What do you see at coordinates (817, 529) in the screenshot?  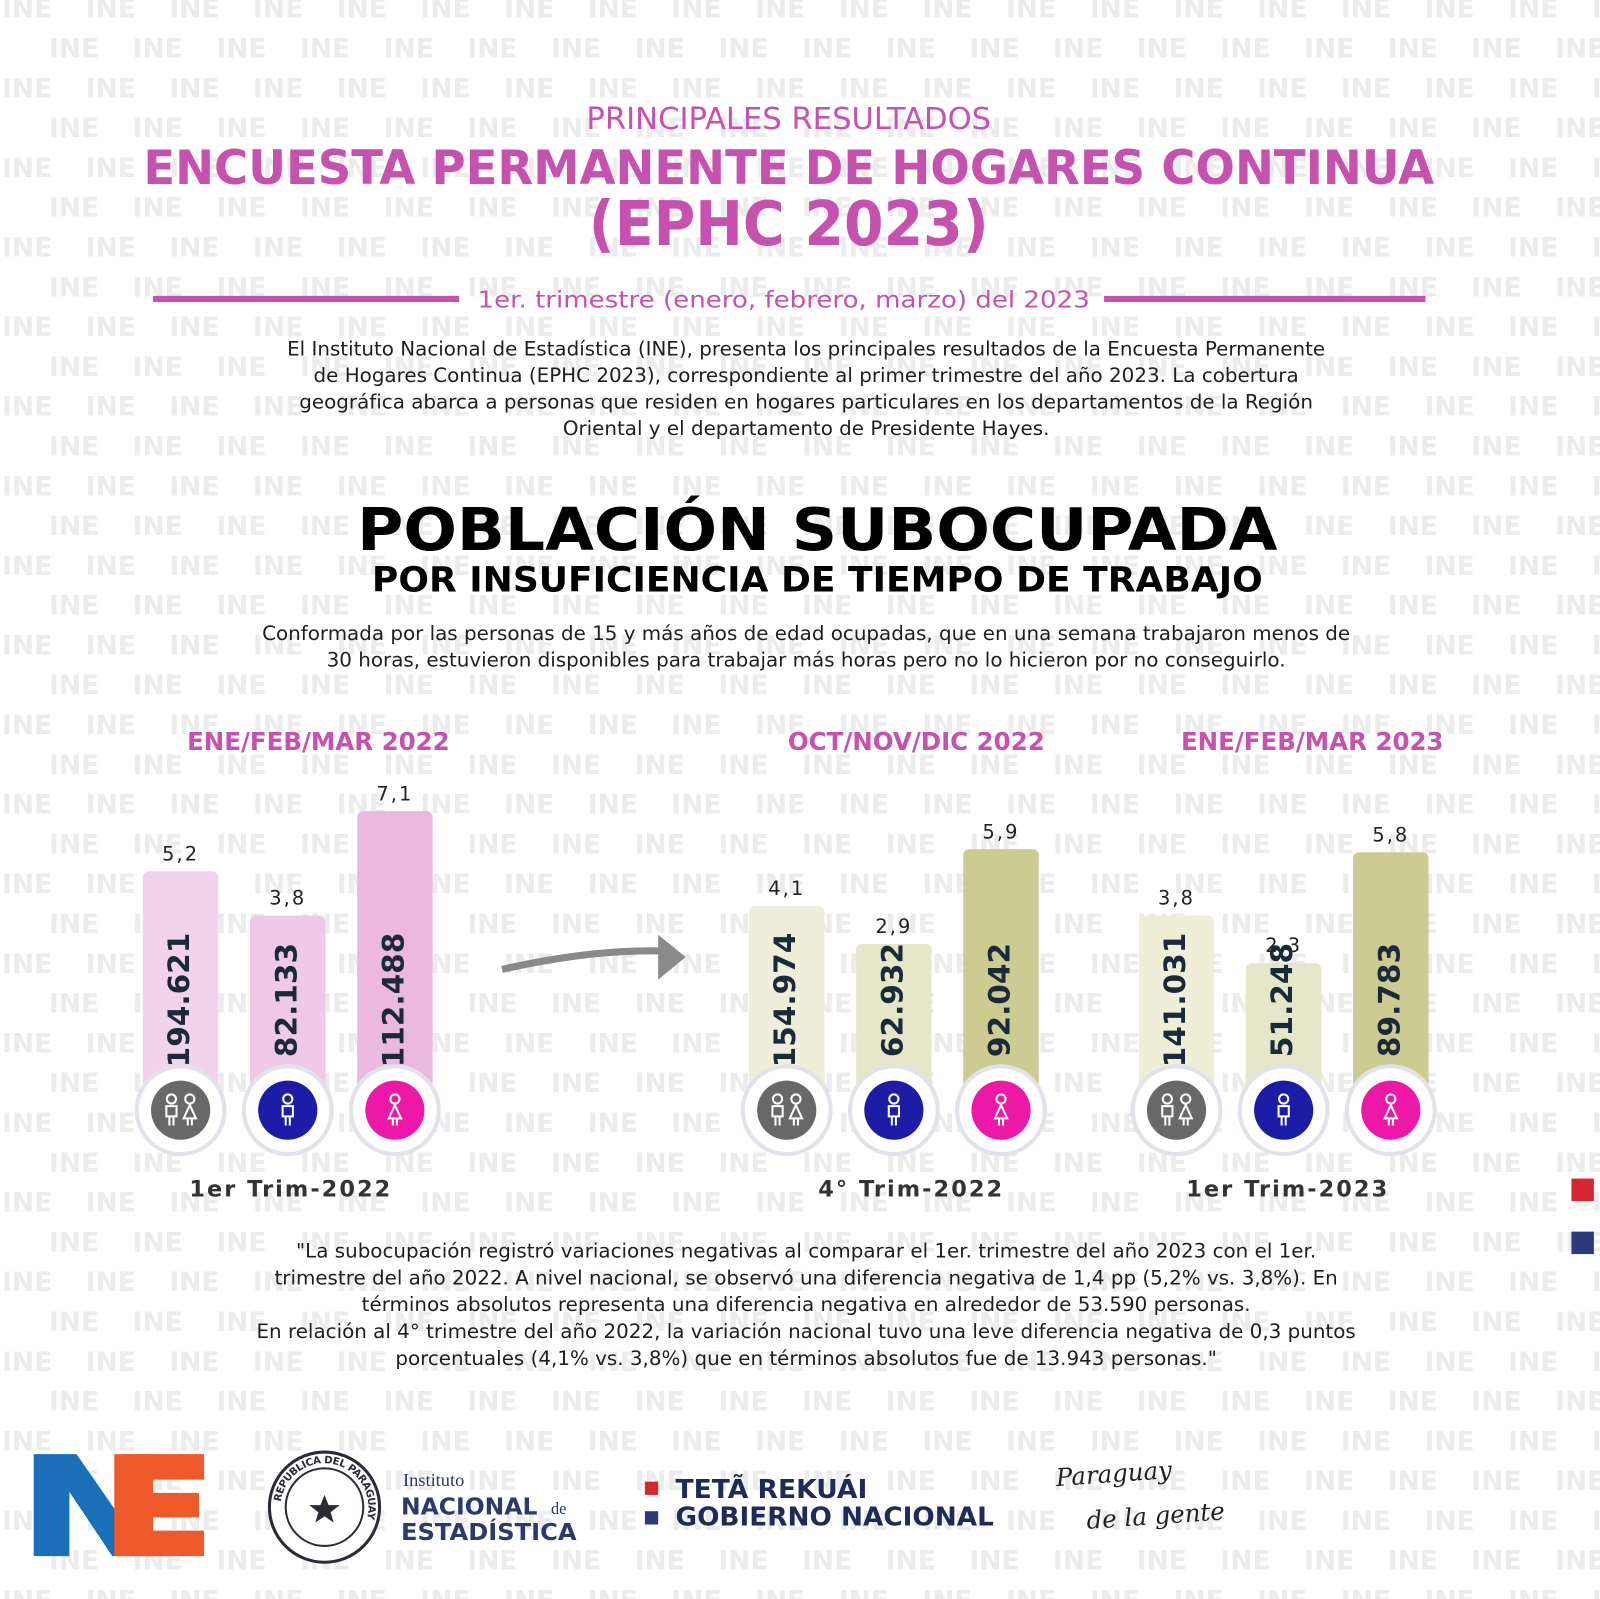 I see `section-title: POBLACIÓN SUBOCUPADA` at bounding box center [817, 529].